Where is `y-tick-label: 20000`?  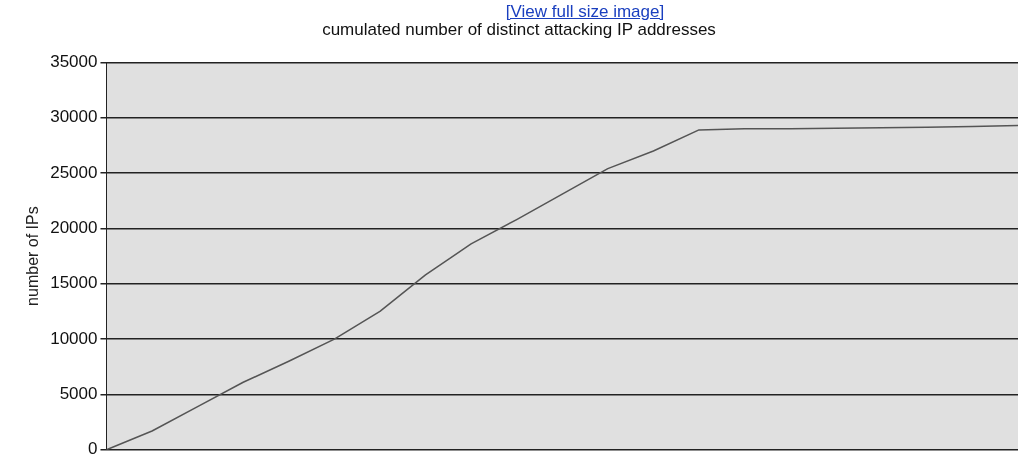
y-tick-label: 20000 is located at coordinates (74, 228).